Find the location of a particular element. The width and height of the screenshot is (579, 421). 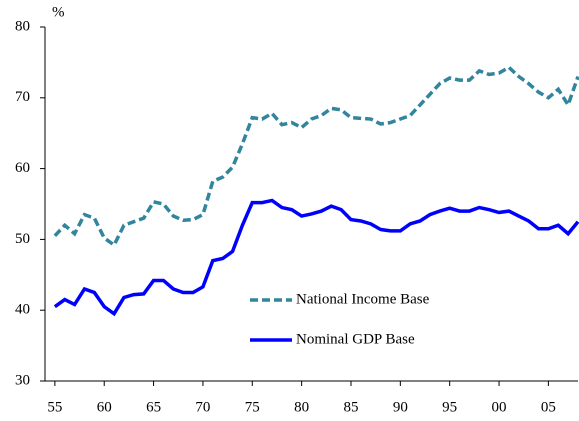

x-tick-label: 05 is located at coordinates (548, 407).